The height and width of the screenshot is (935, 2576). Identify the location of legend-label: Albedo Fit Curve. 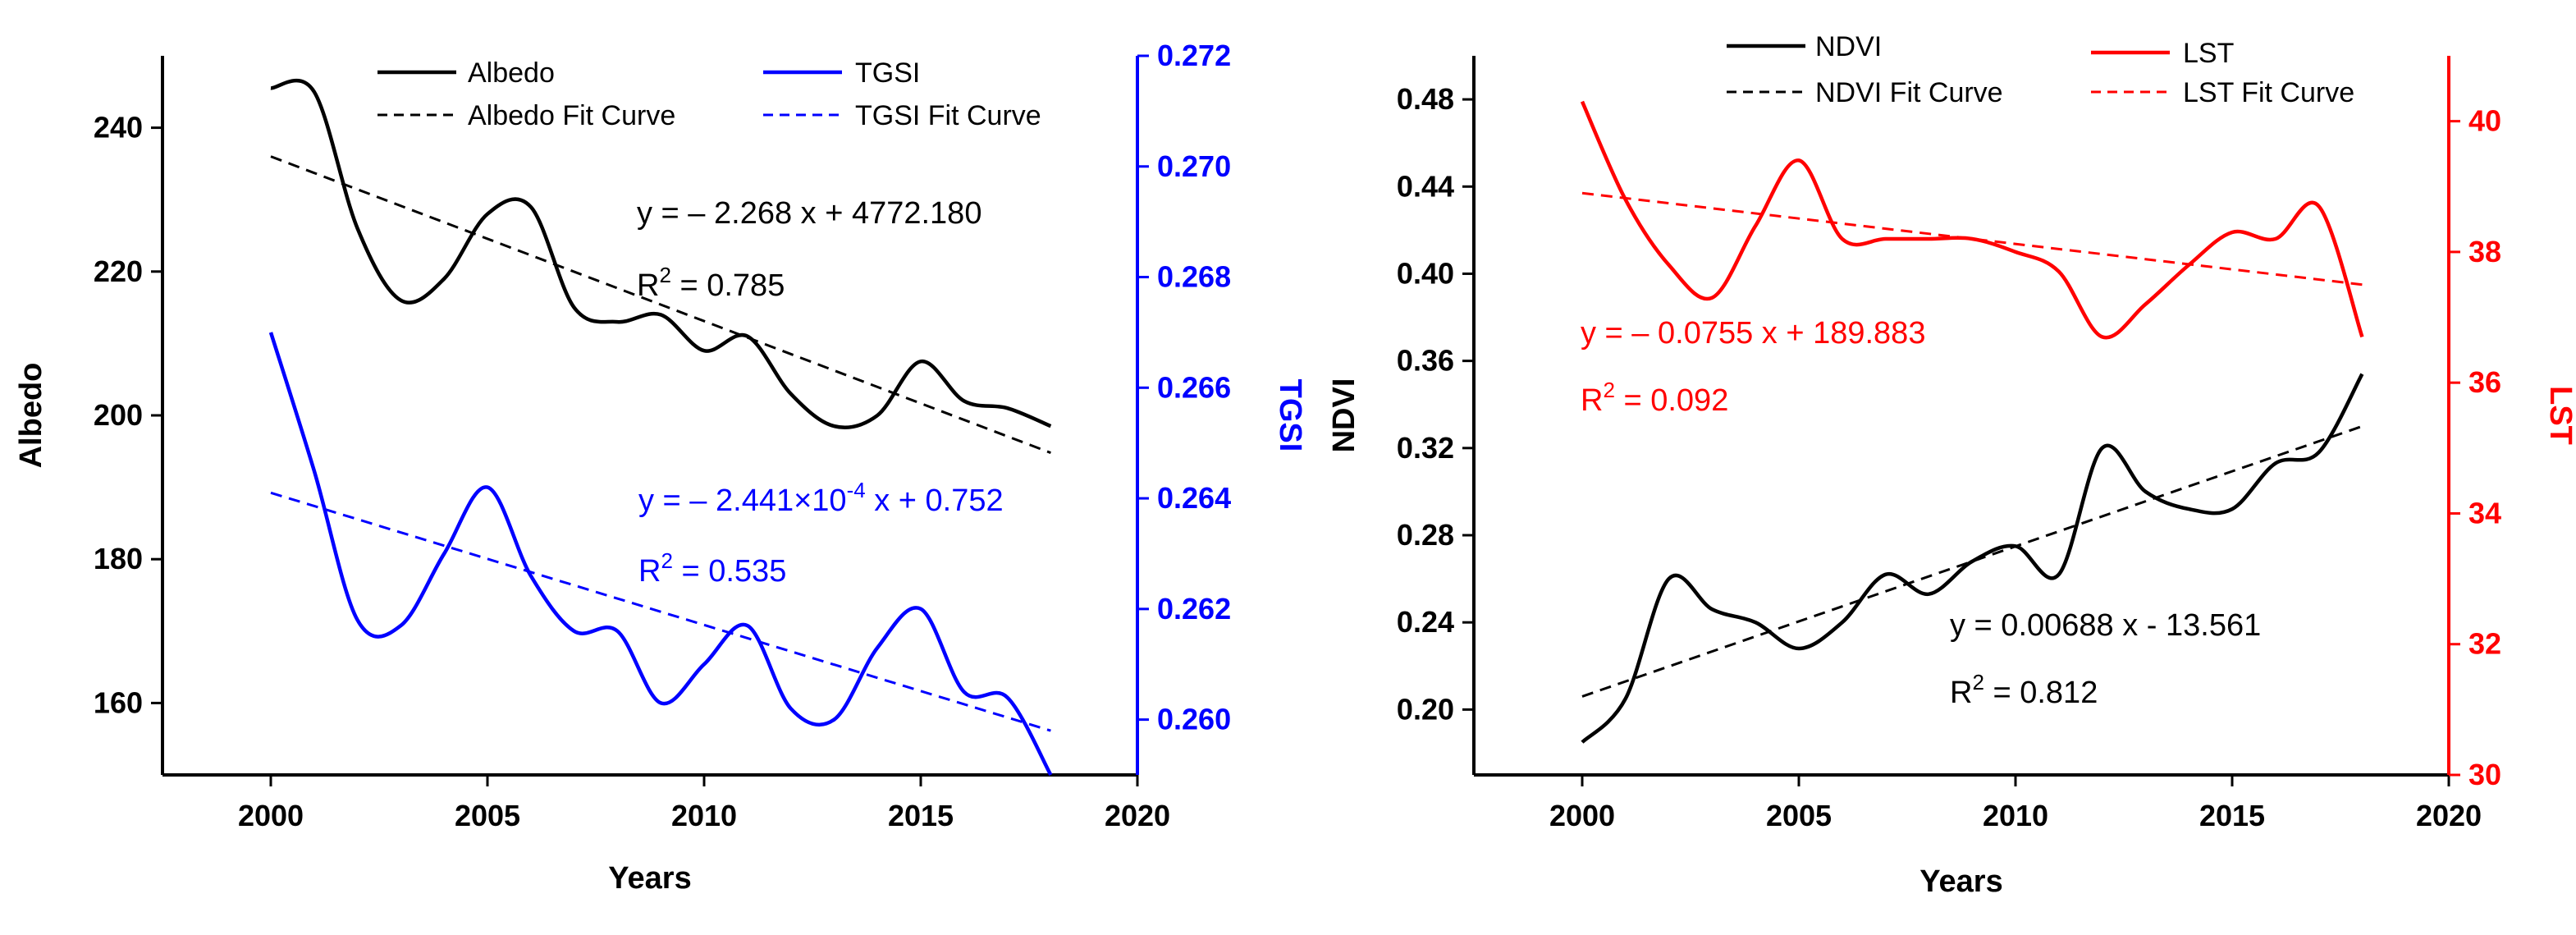
(571, 116).